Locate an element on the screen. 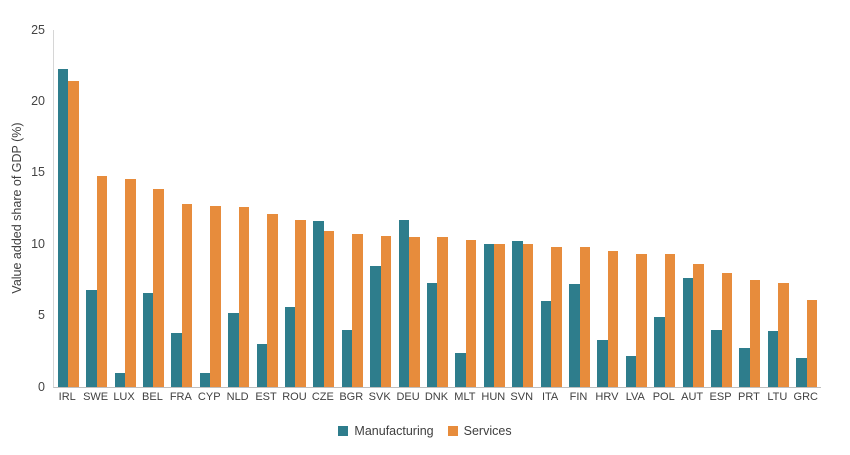 The width and height of the screenshot is (850, 455). bar-services-grc is located at coordinates (812, 343).